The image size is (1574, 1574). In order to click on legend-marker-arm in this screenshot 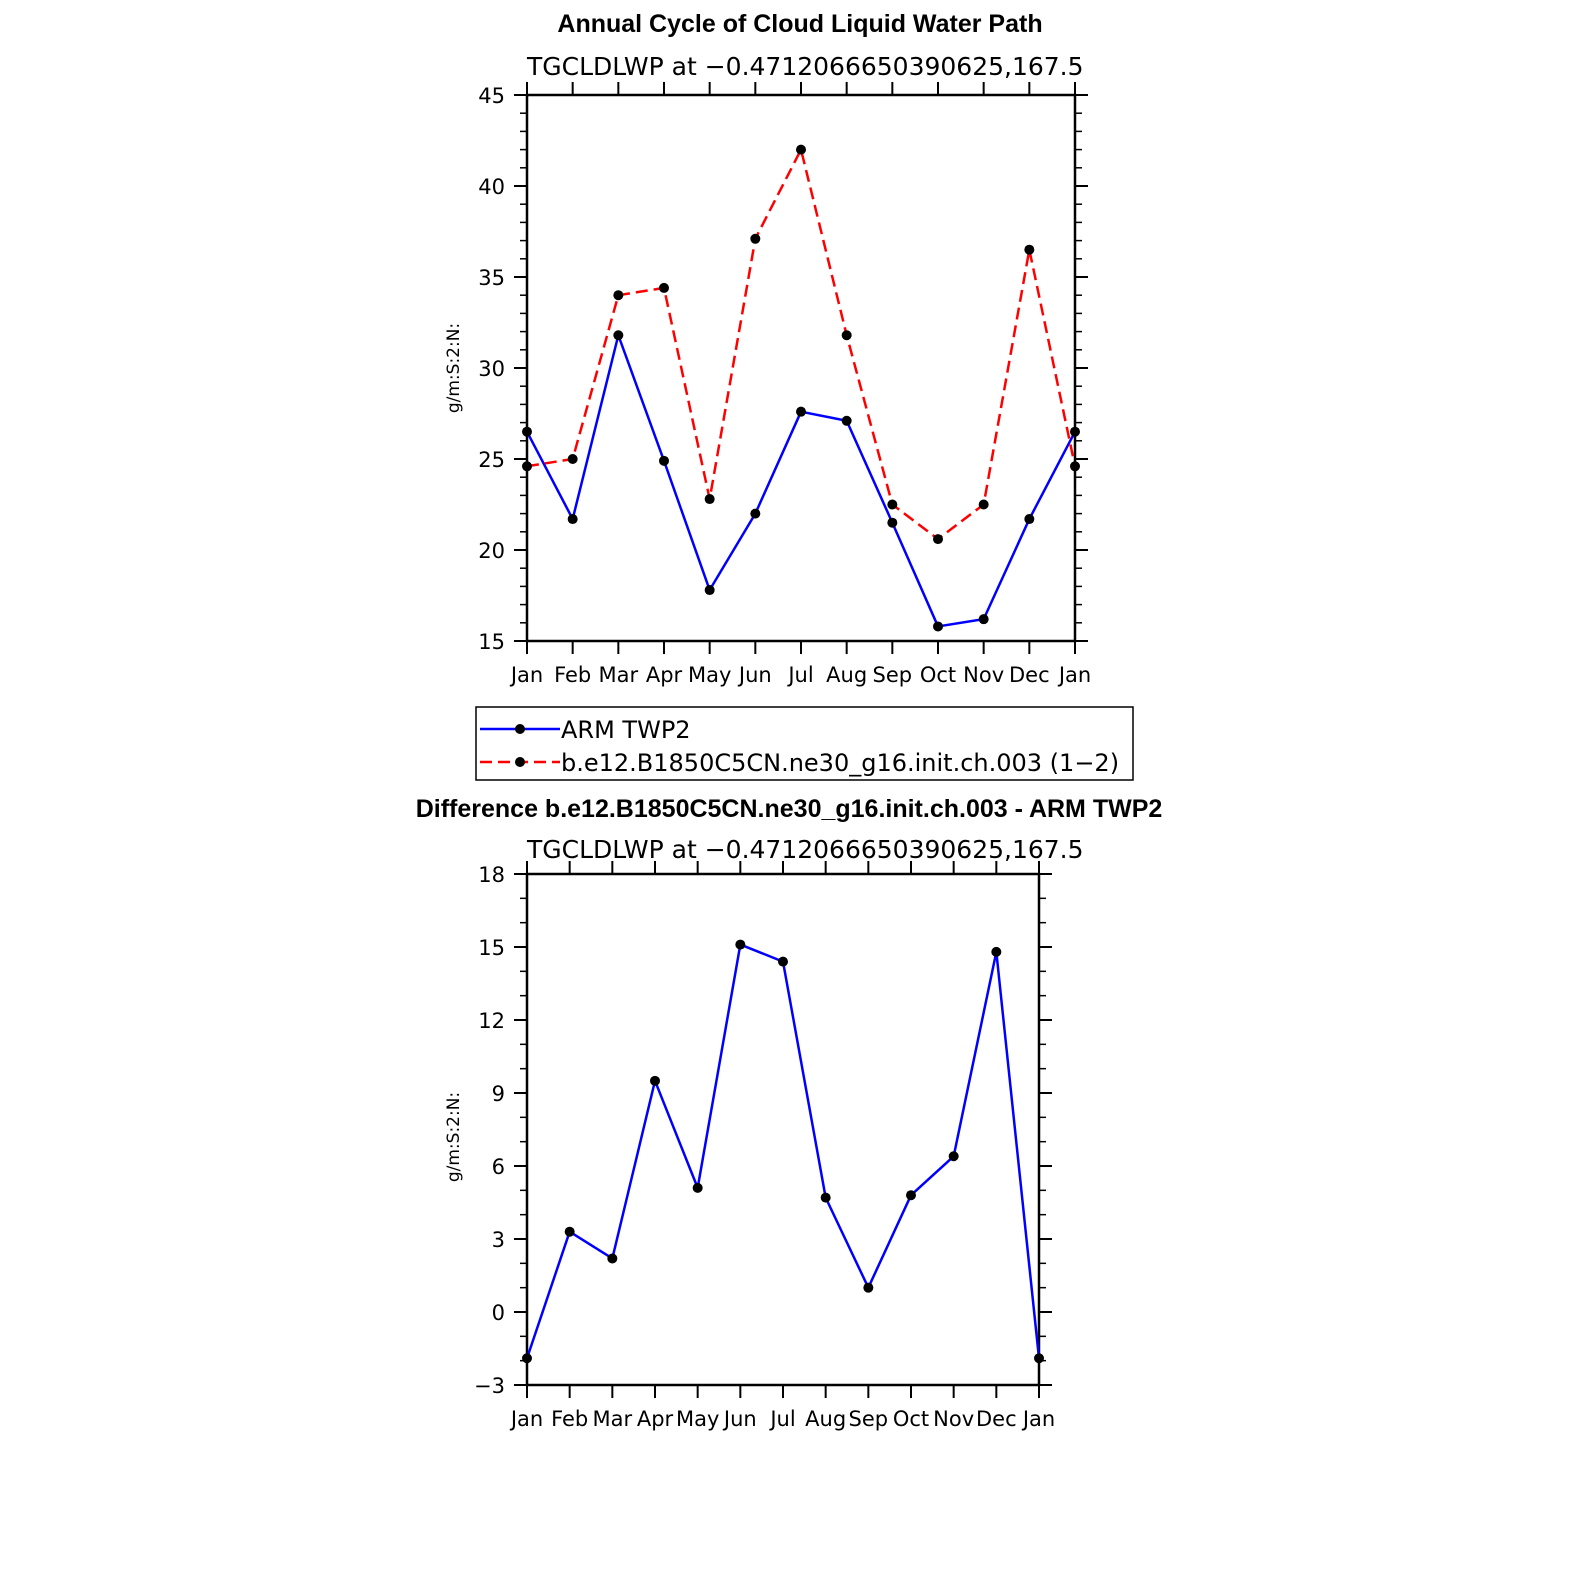, I will do `click(520, 729)`.